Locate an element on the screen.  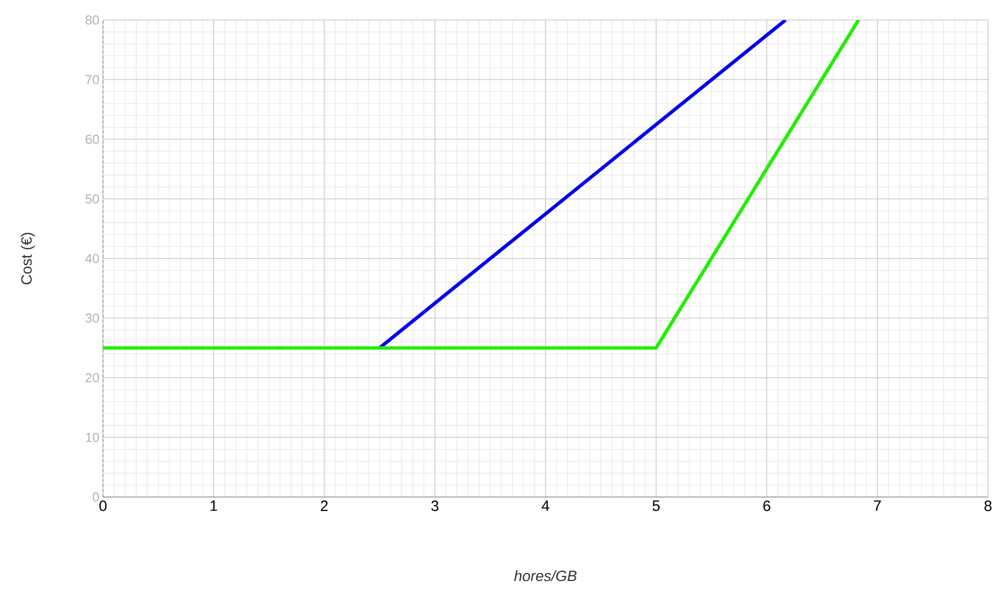
x-tick-label: 0 is located at coordinates (103, 506).